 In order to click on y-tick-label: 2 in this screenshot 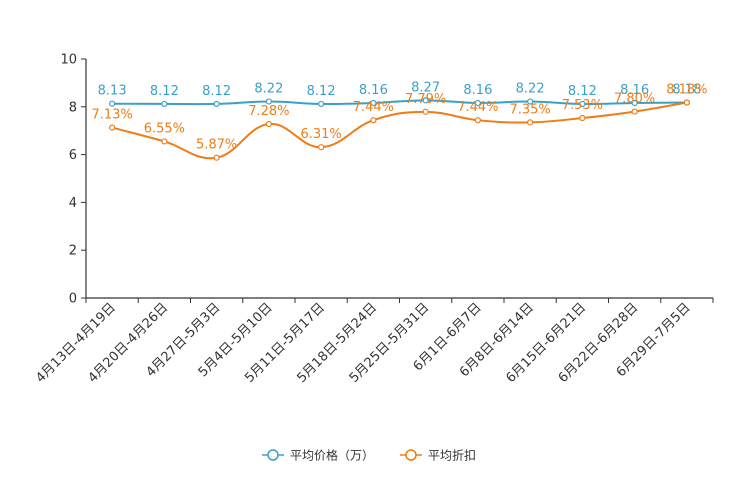, I will do `click(73, 251)`.